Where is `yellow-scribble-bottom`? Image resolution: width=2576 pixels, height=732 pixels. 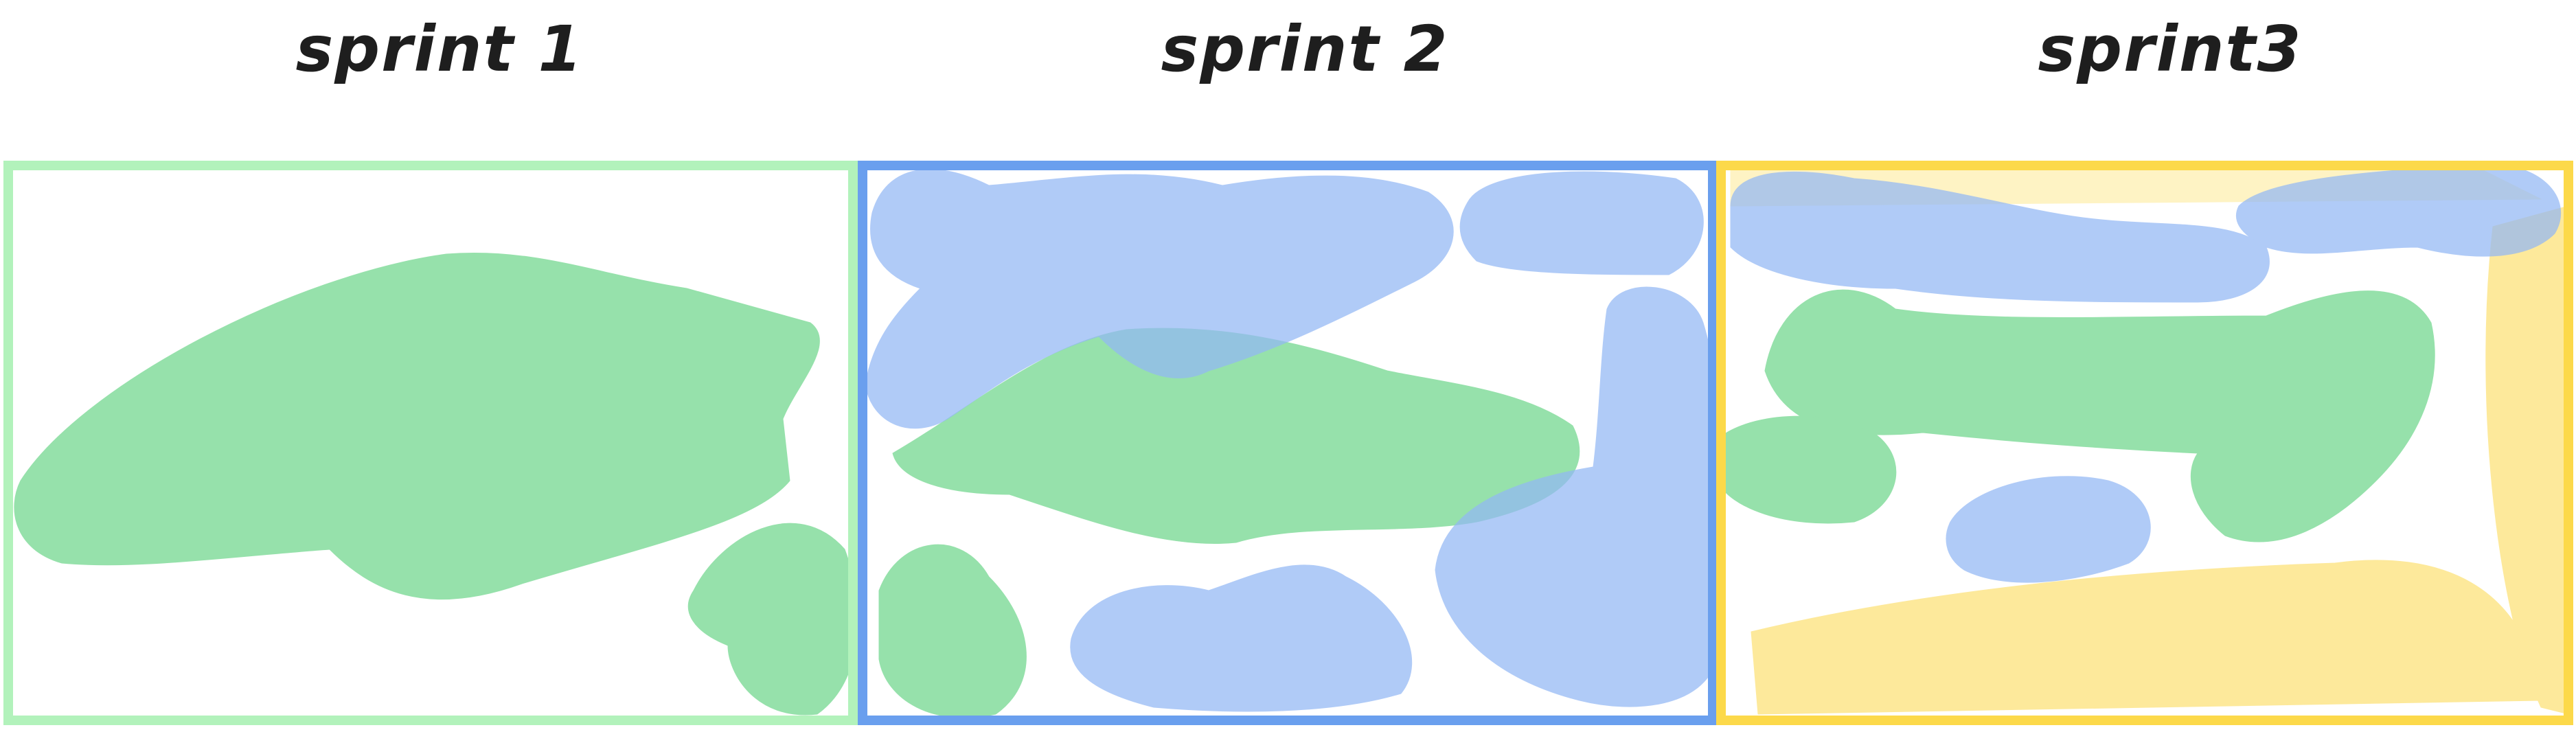
yellow-scribble-bottom is located at coordinates (2146, 637).